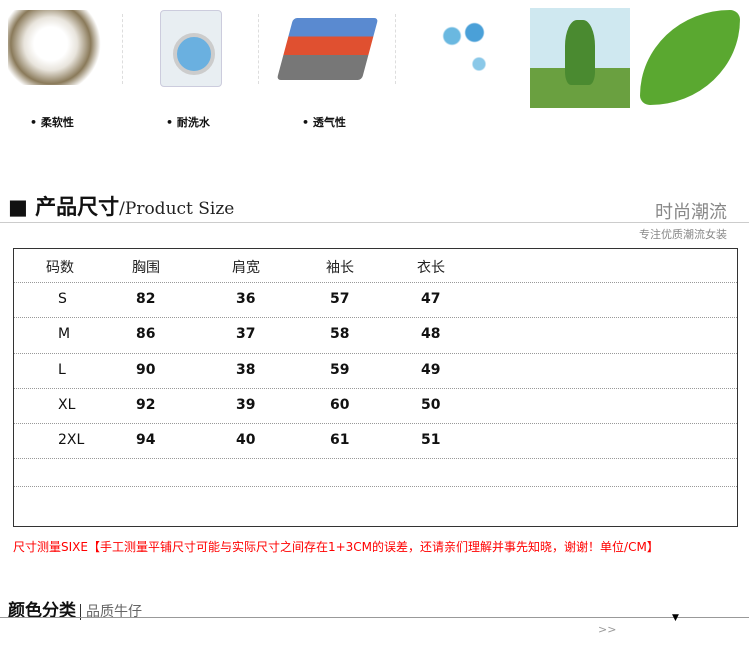 Image resolution: width=749 pixels, height=646 pixels. Describe the element at coordinates (675, 618) in the screenshot. I see `triangle-down-icon: ▼` at that location.